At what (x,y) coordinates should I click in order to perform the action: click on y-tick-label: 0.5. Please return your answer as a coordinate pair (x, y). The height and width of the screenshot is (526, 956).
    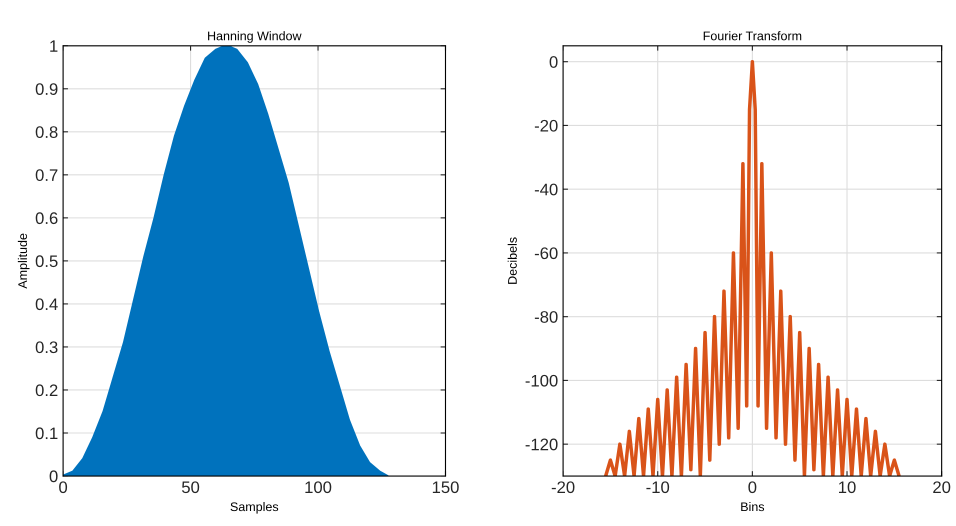
    Looking at the image, I should click on (47, 261).